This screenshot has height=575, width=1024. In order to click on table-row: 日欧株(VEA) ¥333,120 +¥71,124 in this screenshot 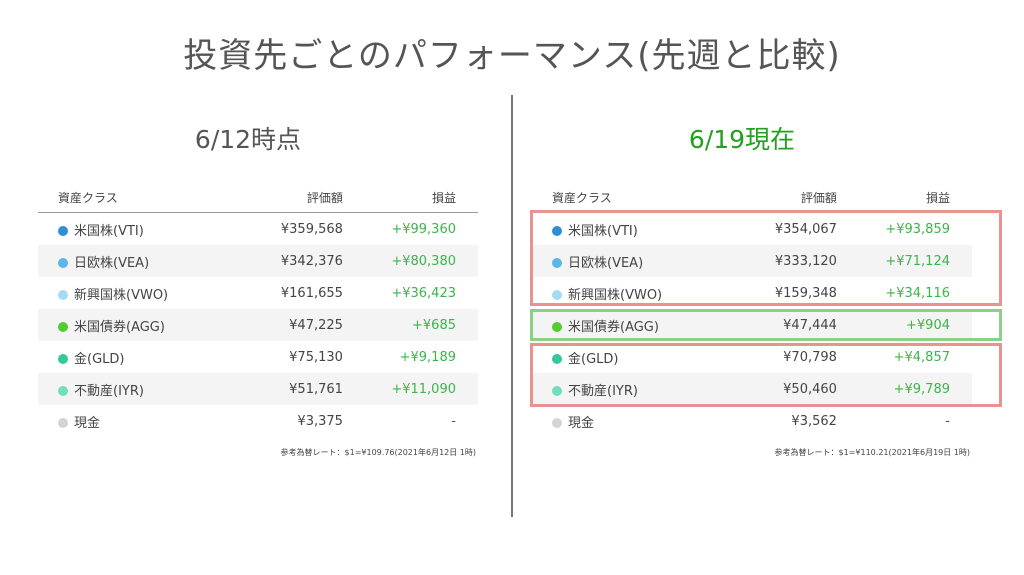, I will do `click(752, 261)`.